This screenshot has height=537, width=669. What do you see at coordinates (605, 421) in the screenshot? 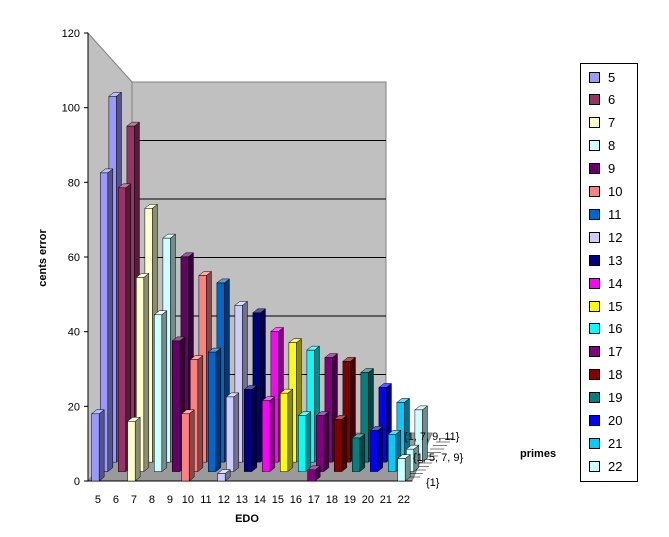
I see `legend-item: 20` at bounding box center [605, 421].